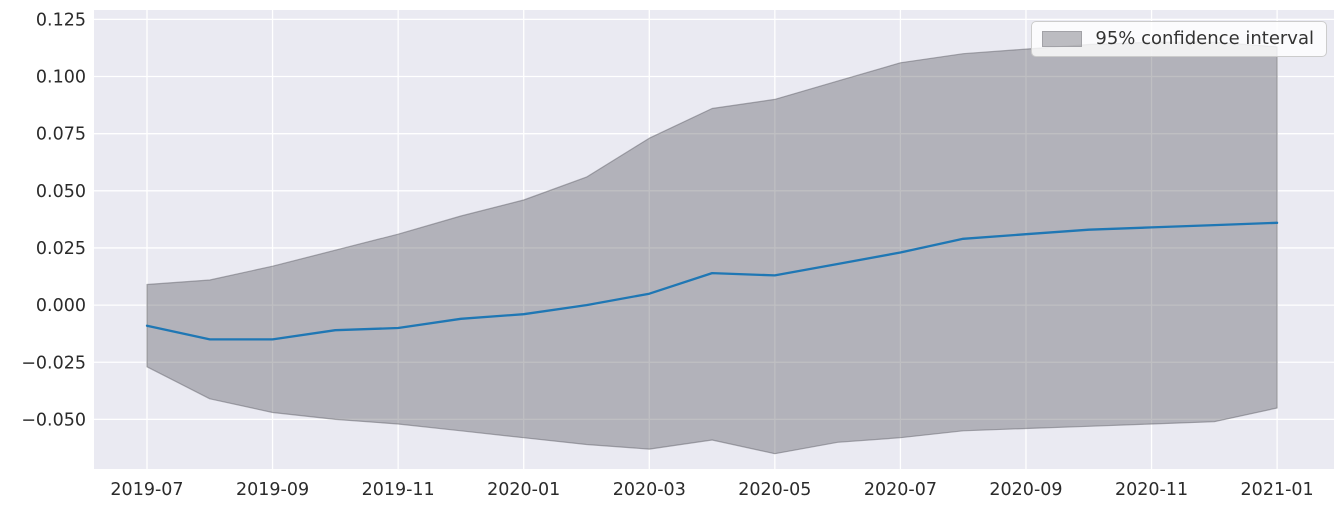 Image resolution: width=1341 pixels, height=510 pixels. I want to click on x-tick-label: 2020-07, so click(900, 490).